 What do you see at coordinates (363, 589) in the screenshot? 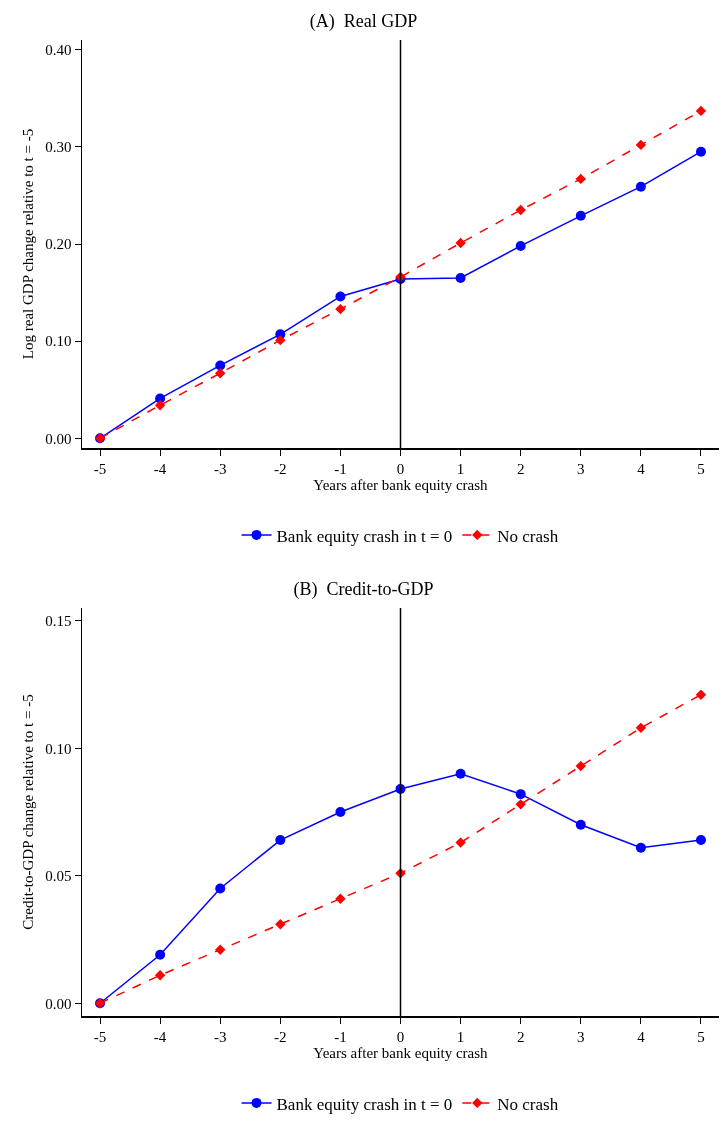
I see `chart-title: (B) Credit-to-GDP` at bounding box center [363, 589].